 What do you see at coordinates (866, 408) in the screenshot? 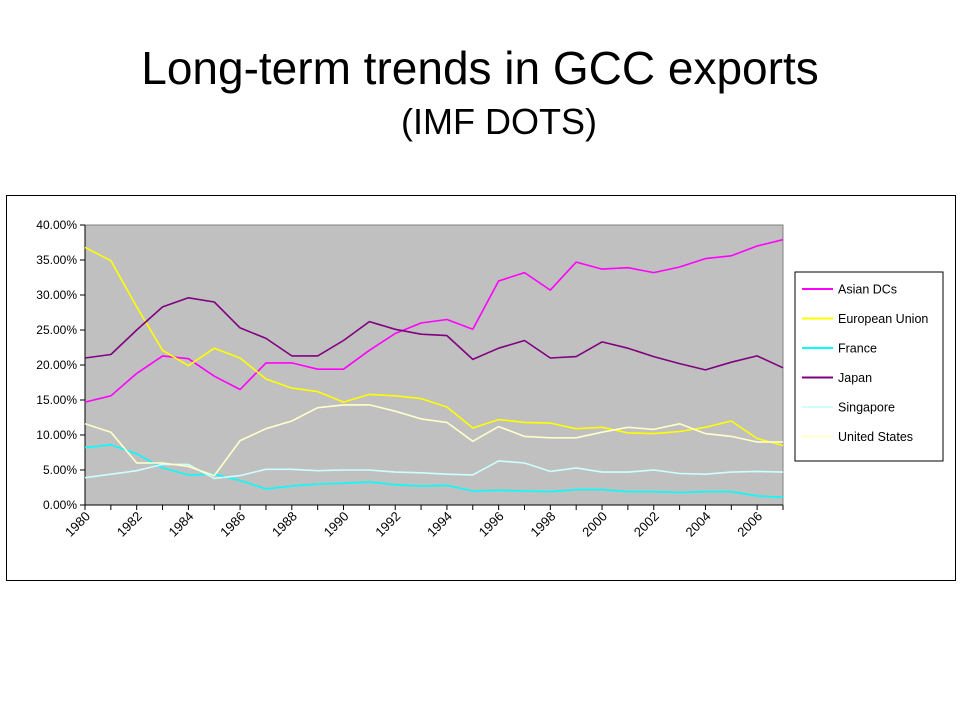
I see `legend-label: Singapore` at bounding box center [866, 408].